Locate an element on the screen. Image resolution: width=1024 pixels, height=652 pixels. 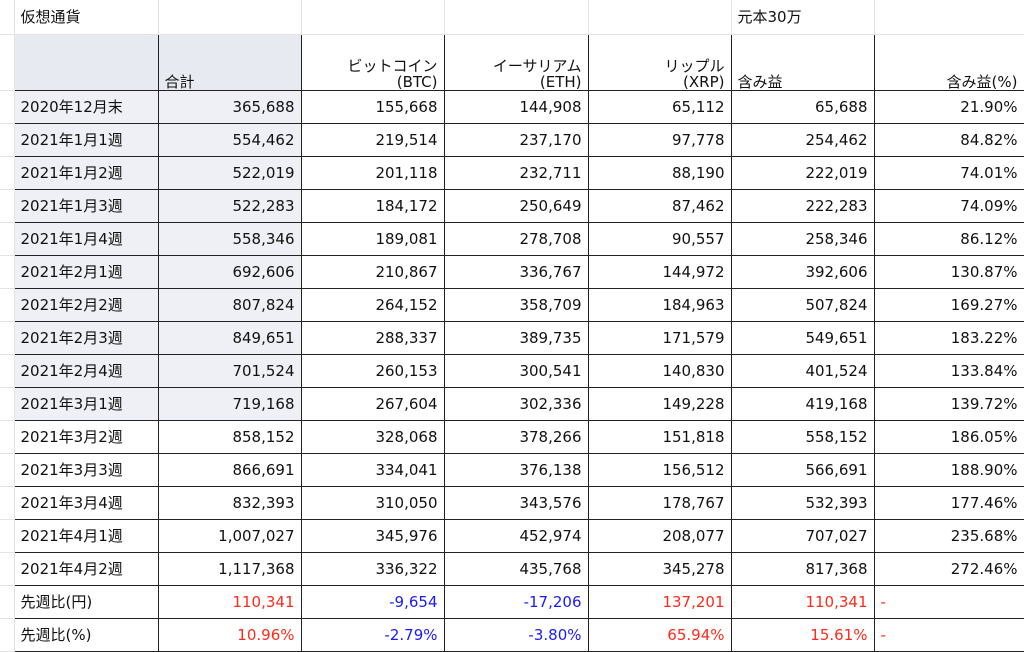
profit-pct-cell: 177.46% is located at coordinates (948, 503).